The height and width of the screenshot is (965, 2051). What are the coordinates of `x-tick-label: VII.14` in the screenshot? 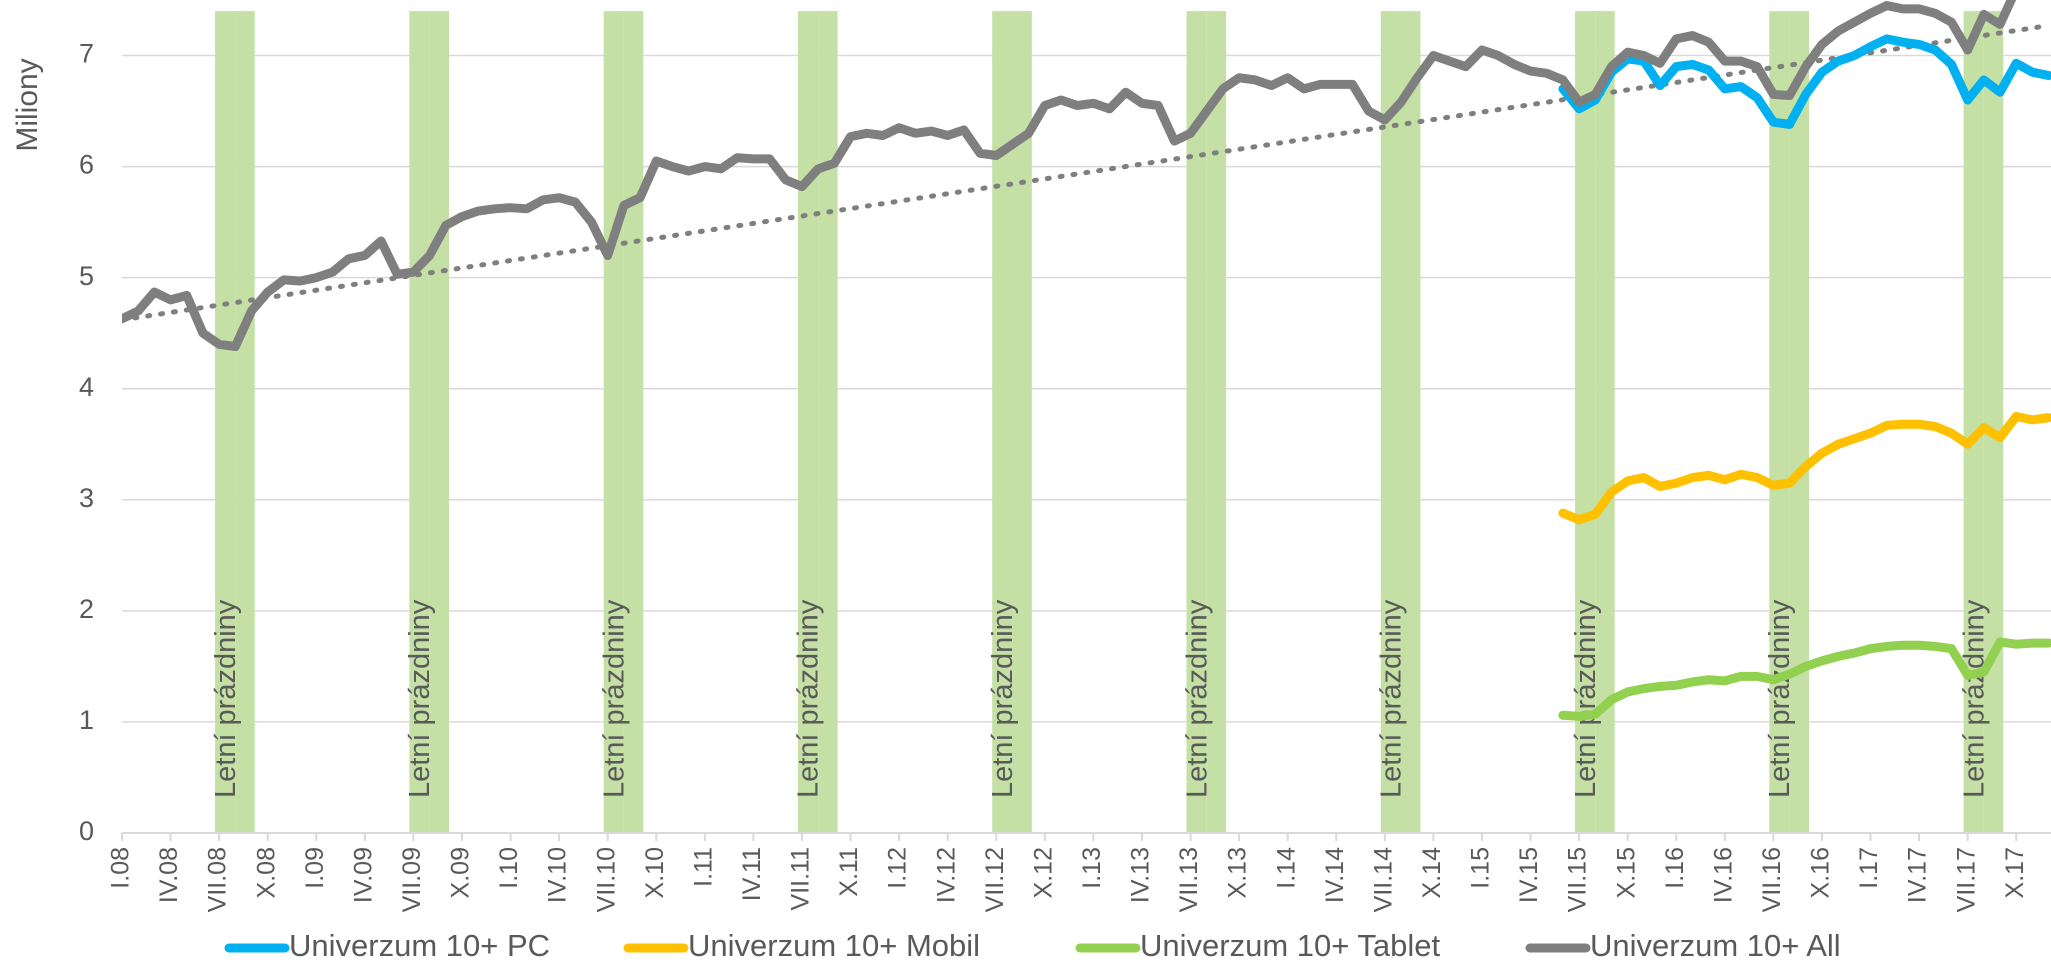 It's located at (1383, 879).